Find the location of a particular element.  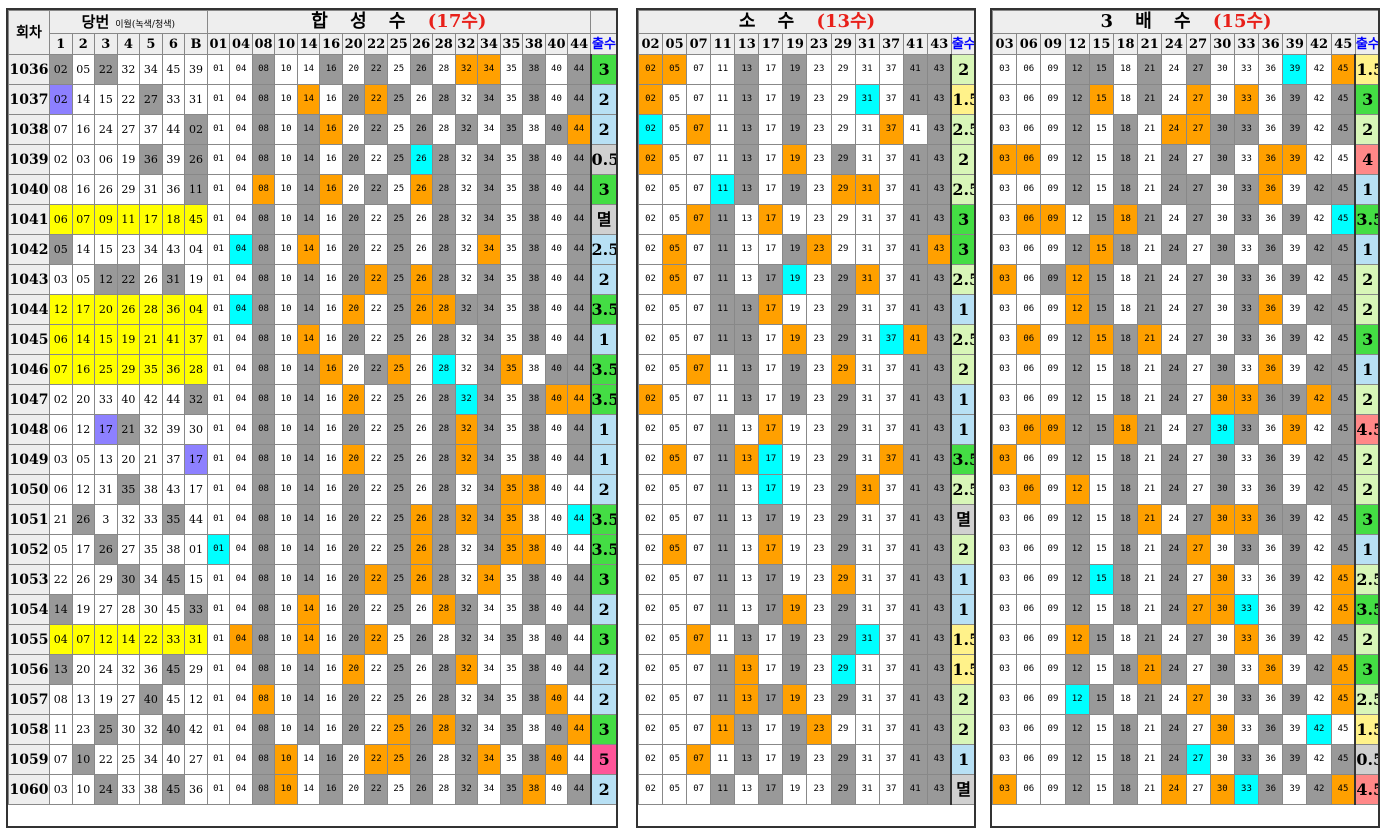

m-cell: 27 is located at coordinates (1198, 219).